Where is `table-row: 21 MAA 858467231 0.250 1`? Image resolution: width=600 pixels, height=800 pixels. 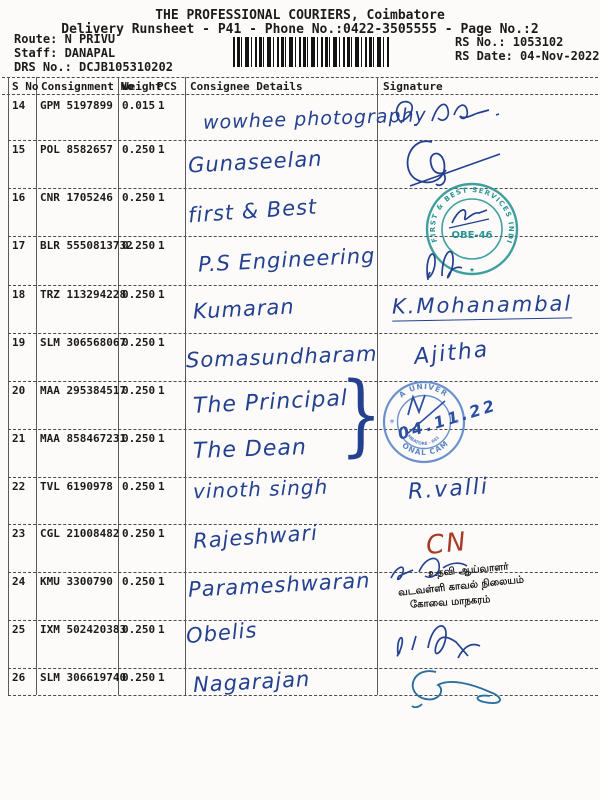
table-row: 21 MAA 858467231 0.250 1 is located at coordinates (303, 453).